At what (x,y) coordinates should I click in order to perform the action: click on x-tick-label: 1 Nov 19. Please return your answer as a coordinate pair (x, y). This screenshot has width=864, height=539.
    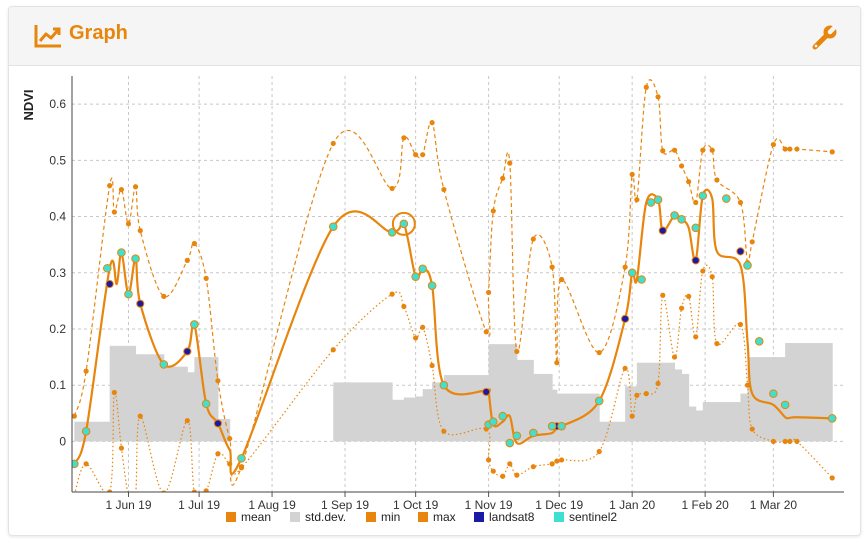
    Looking at the image, I should click on (489, 505).